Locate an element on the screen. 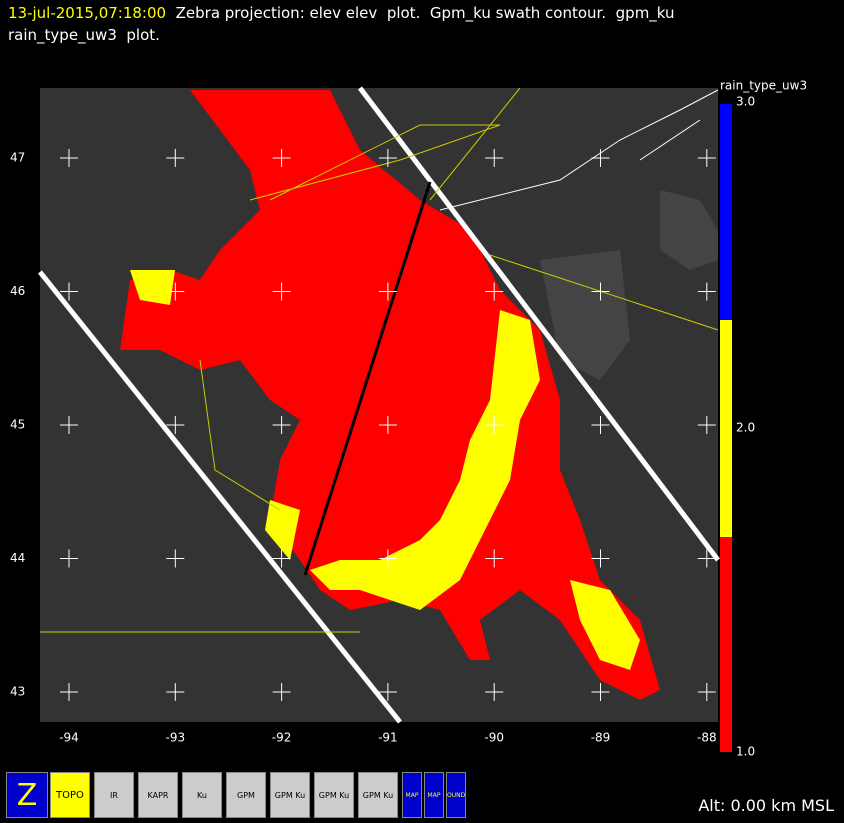 The height and width of the screenshot is (823, 844). x-label: -90 is located at coordinates (494, 738).